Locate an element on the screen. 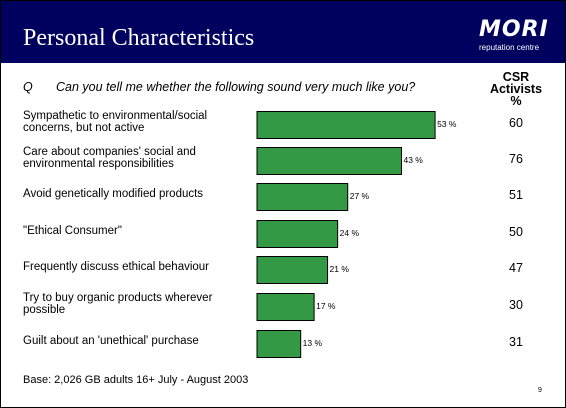 This screenshot has width=566, height=408. page-number: 9 is located at coordinates (540, 390).